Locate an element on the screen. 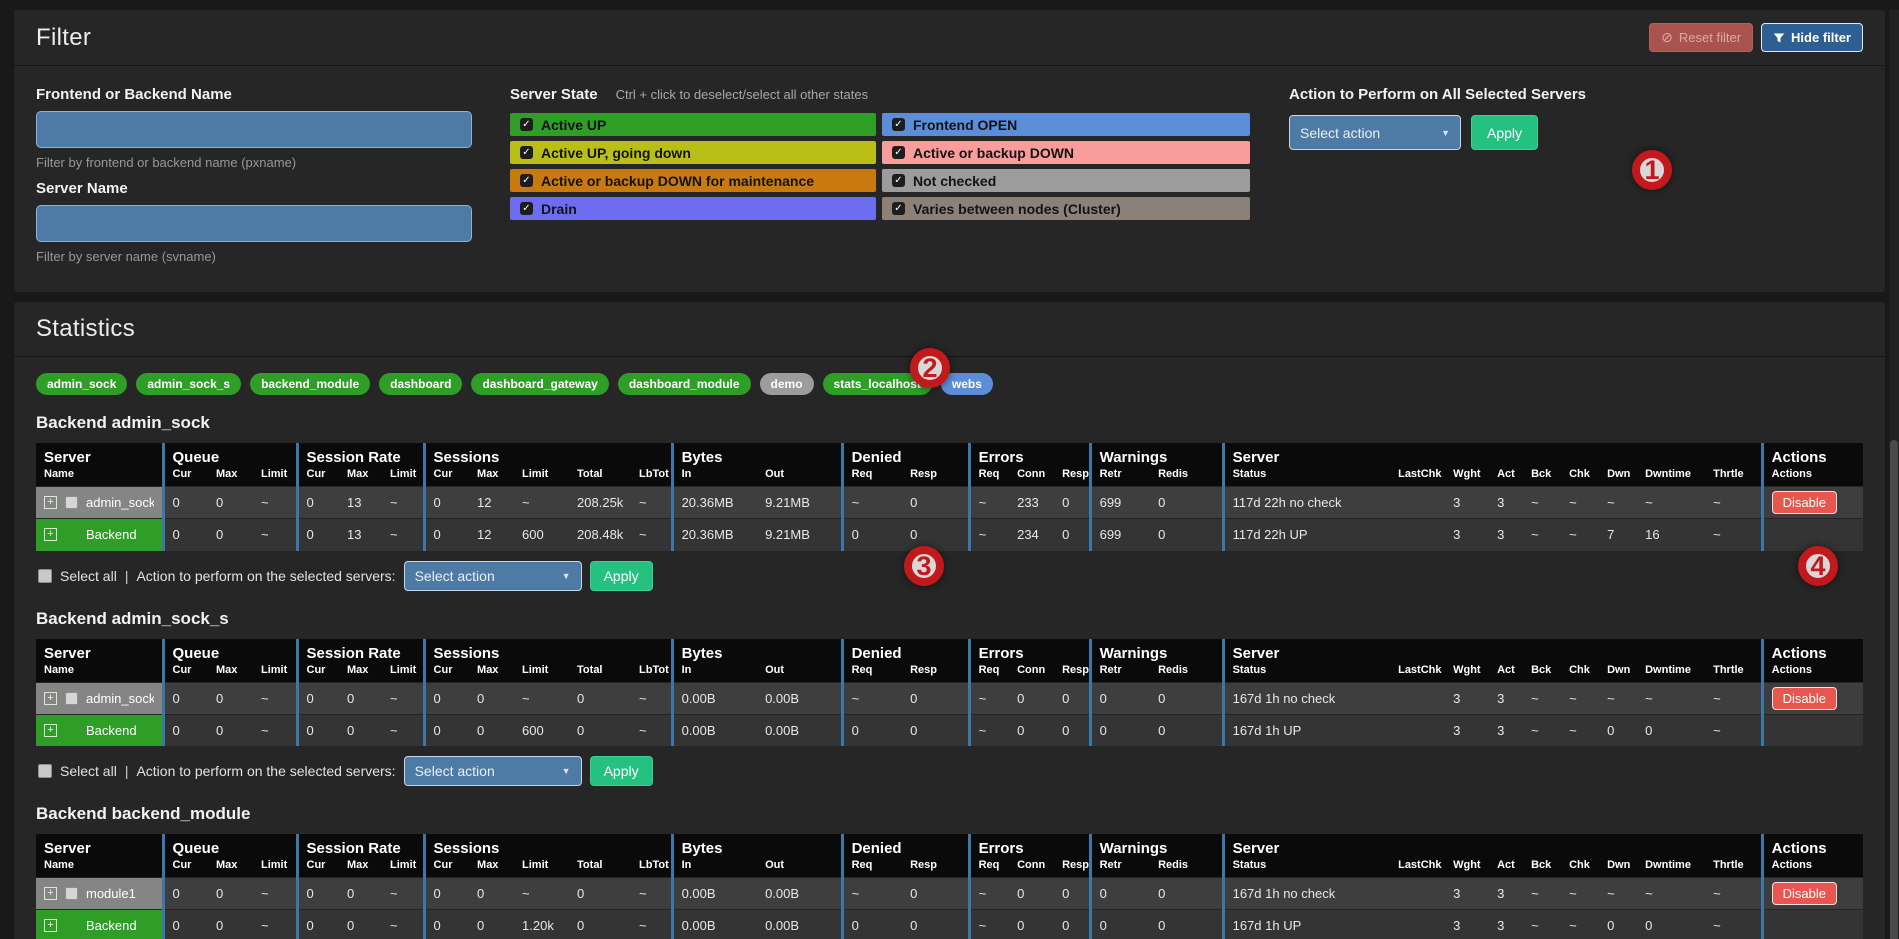 Image resolution: width=1899 pixels, height=939 pixels. column-sessions-total: Total is located at coordinates (600, 868).